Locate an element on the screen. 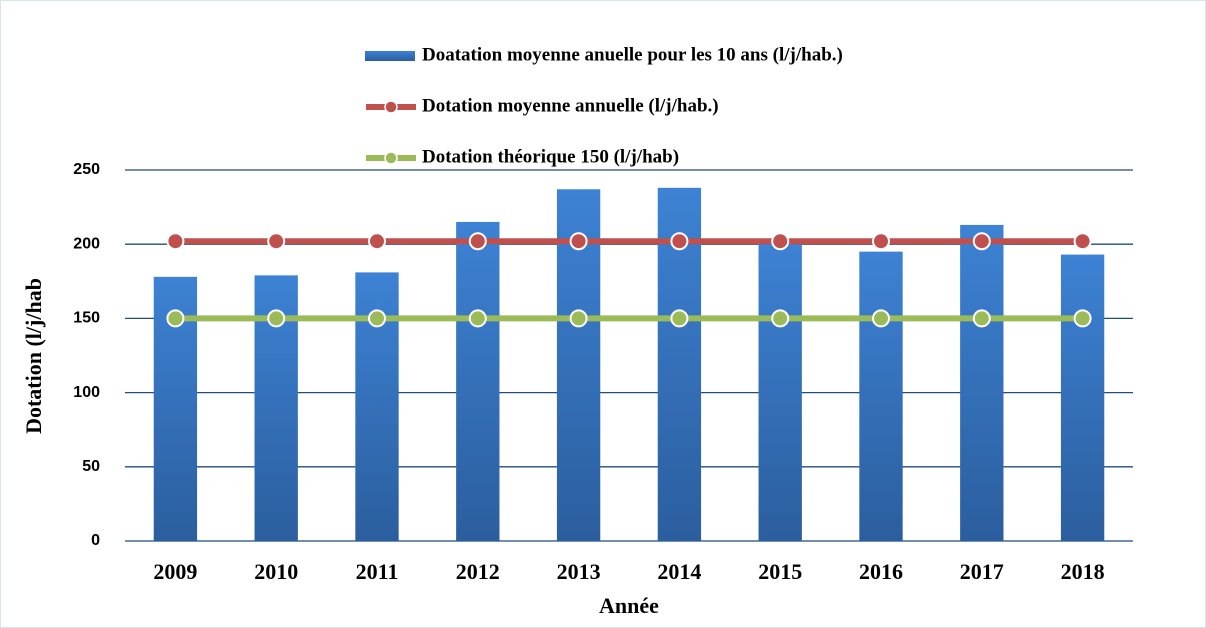 The width and height of the screenshot is (1206, 628). x-tick-label: 2015 is located at coordinates (780, 571).